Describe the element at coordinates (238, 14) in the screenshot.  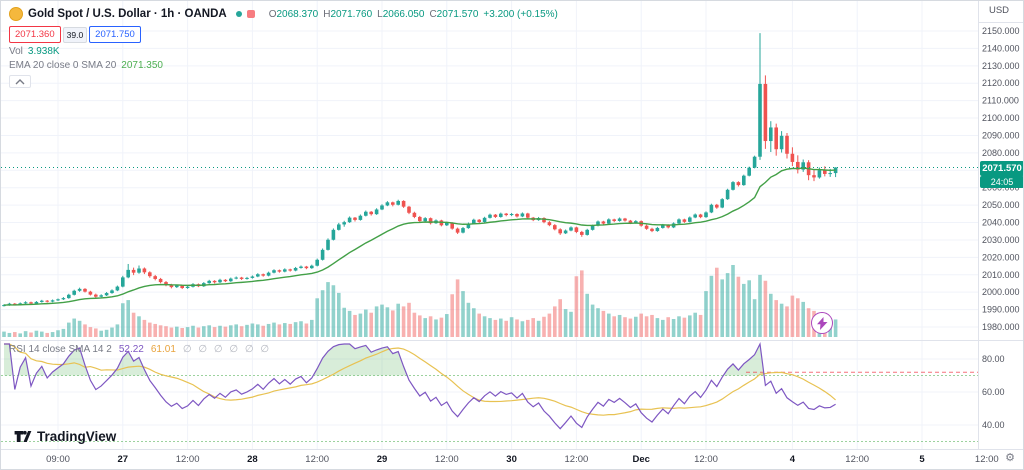
I see `market-status-icon` at that location.